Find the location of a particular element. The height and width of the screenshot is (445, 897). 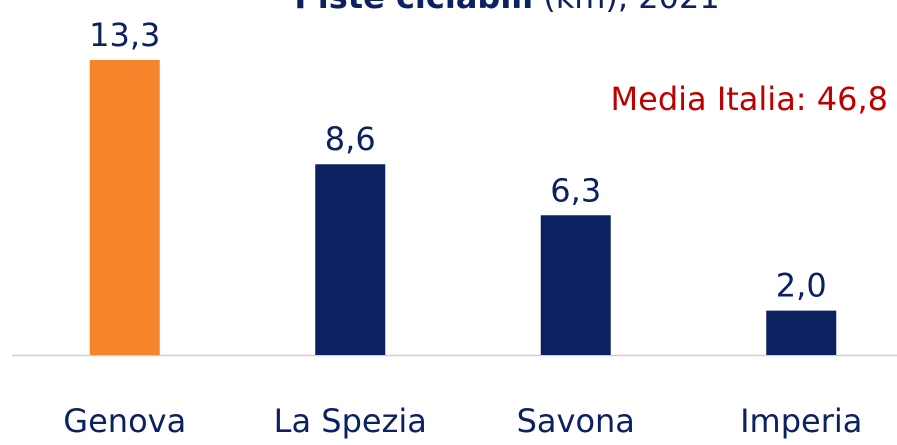

annotation: Media Italia: 46,8 is located at coordinates (749, 99).